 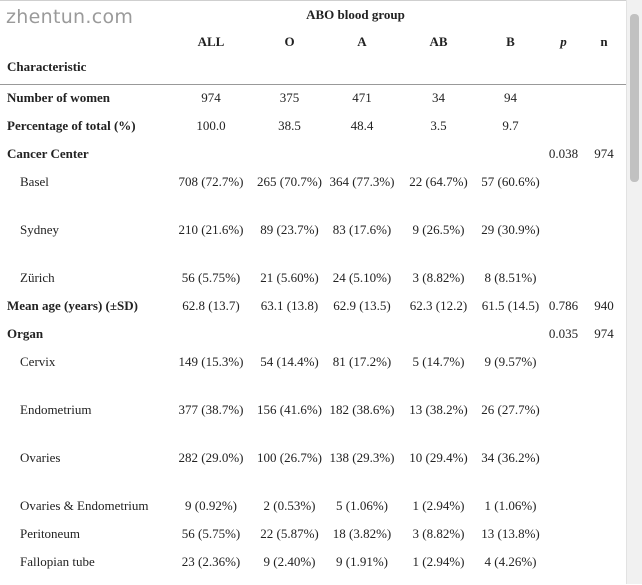 What do you see at coordinates (355, 15) in the screenshot?
I see `group-title: ABO blood group` at bounding box center [355, 15].